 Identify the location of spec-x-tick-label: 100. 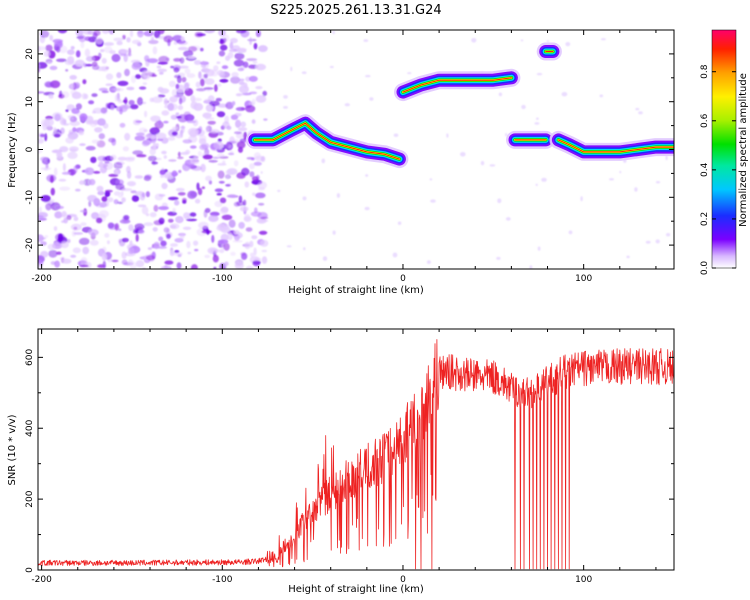
(583, 279).